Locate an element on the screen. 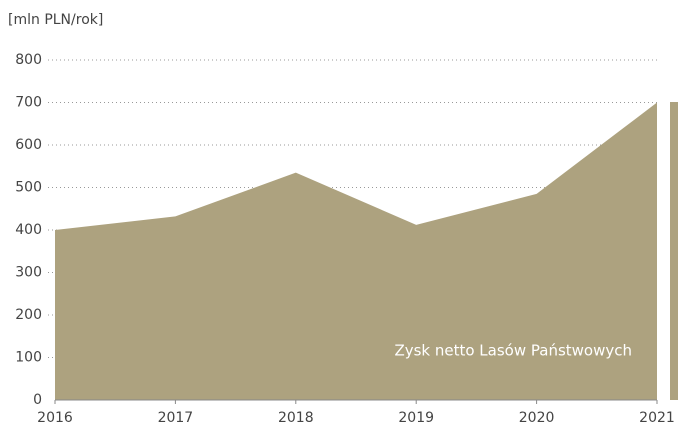 Image resolution: width=678 pixels, height=430 pixels. x-tick-label: 2020 is located at coordinates (537, 418).